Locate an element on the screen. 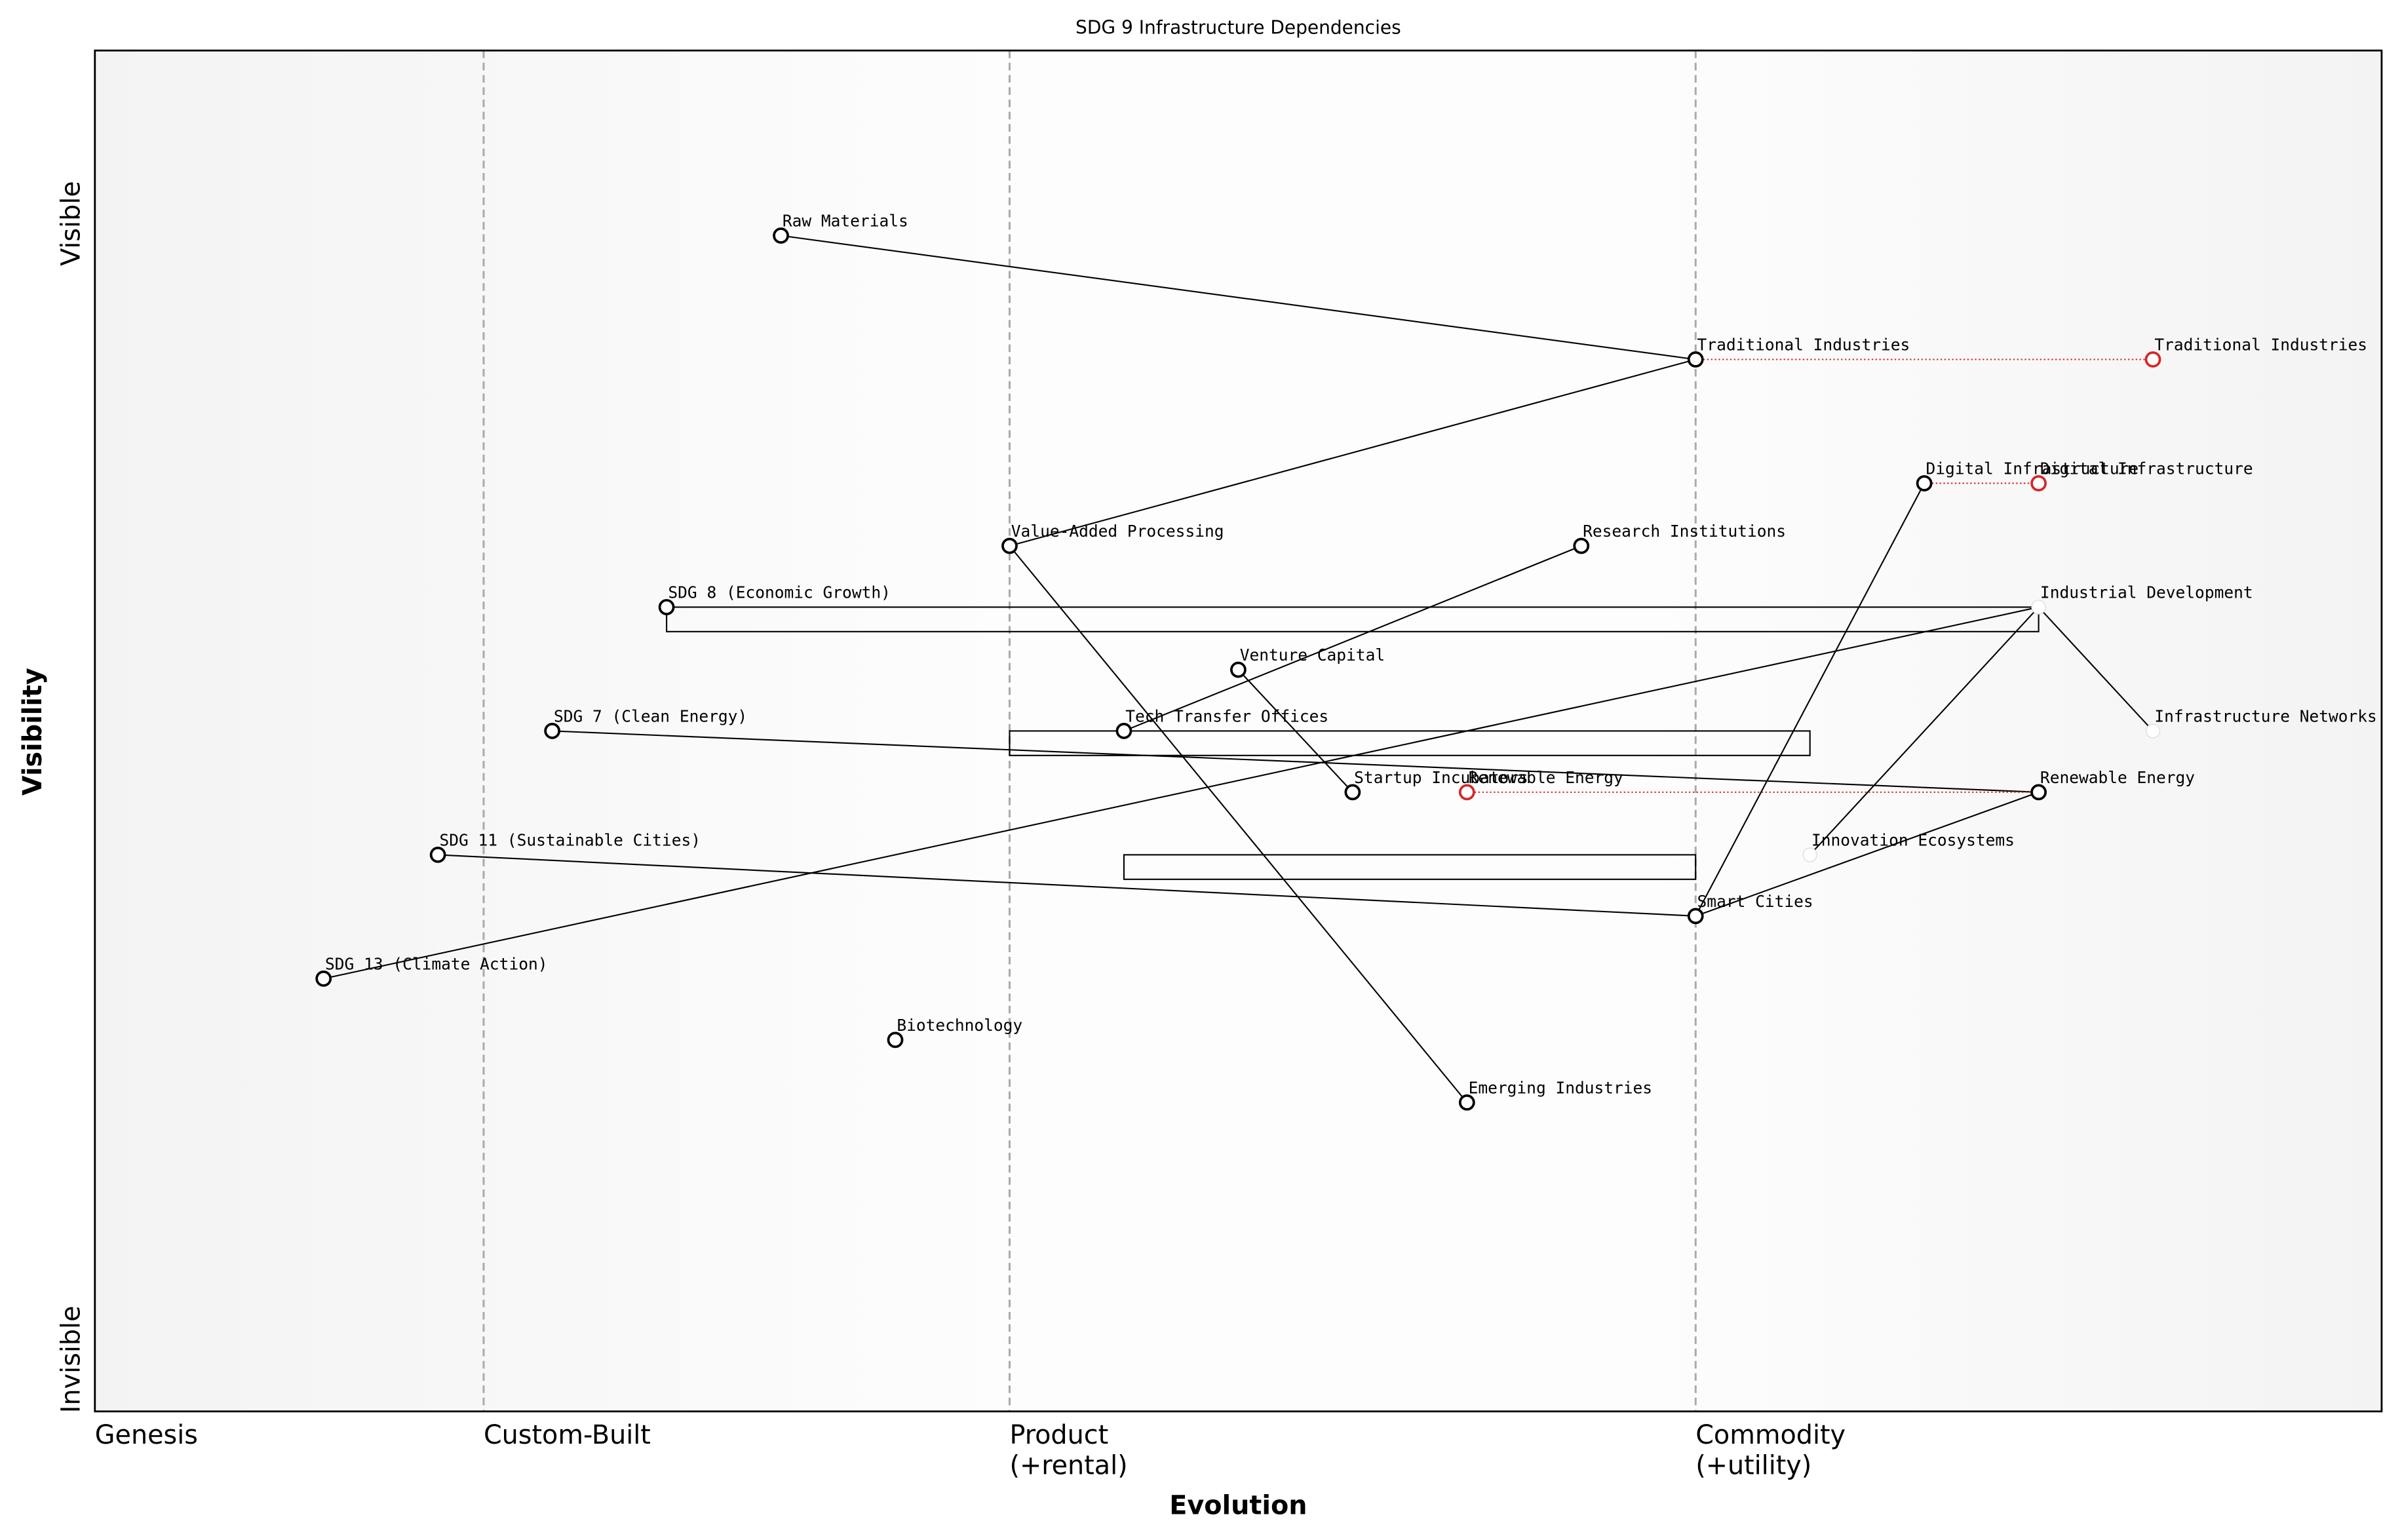 This screenshot has width=2400, height=1540. component-label: SDG 8 (Economic Growth) is located at coordinates (779, 592).